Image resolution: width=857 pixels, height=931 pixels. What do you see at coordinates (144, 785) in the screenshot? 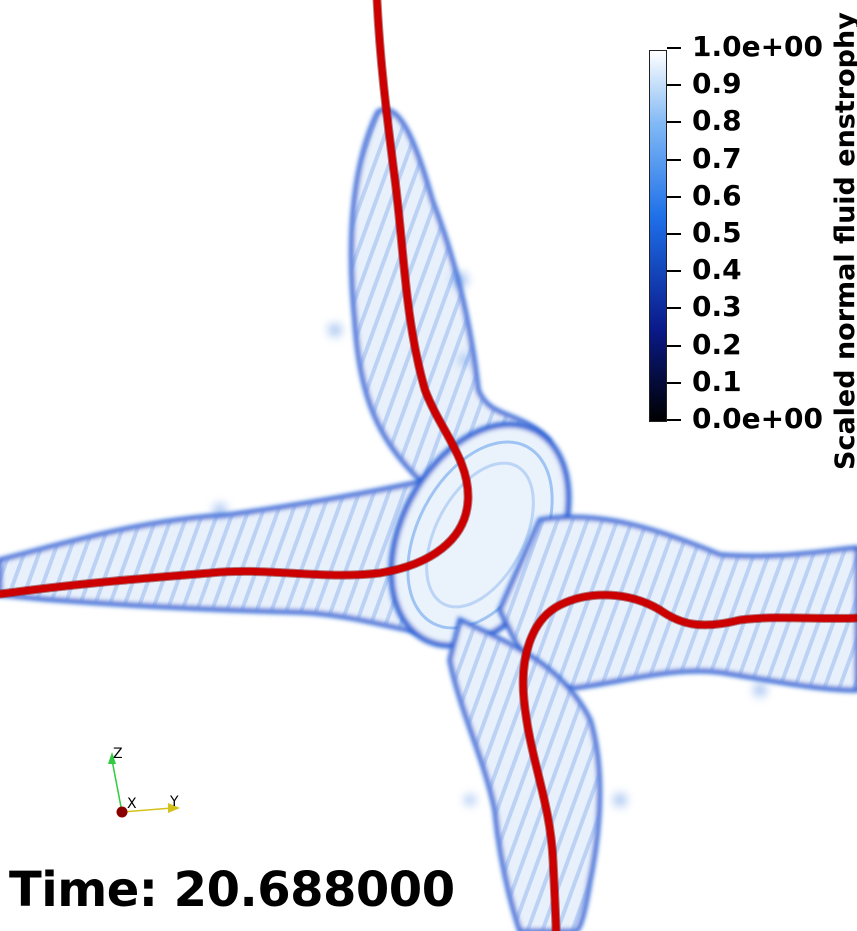
I see `orientation-axes` at bounding box center [144, 785].